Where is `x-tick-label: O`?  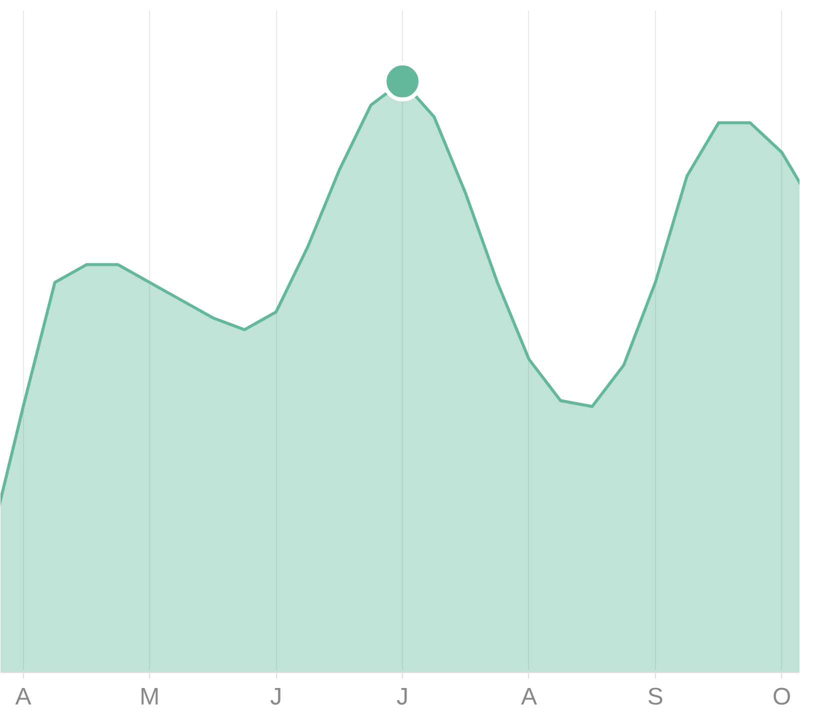 x-tick-label: O is located at coordinates (782, 697).